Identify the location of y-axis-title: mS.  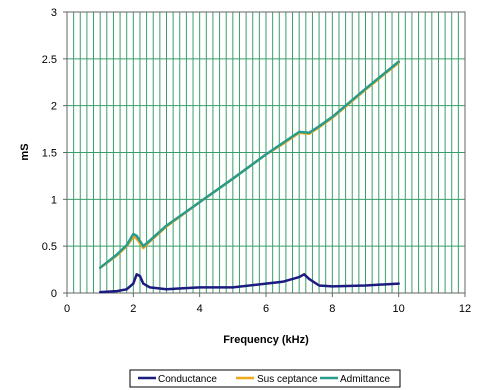
(25, 151).